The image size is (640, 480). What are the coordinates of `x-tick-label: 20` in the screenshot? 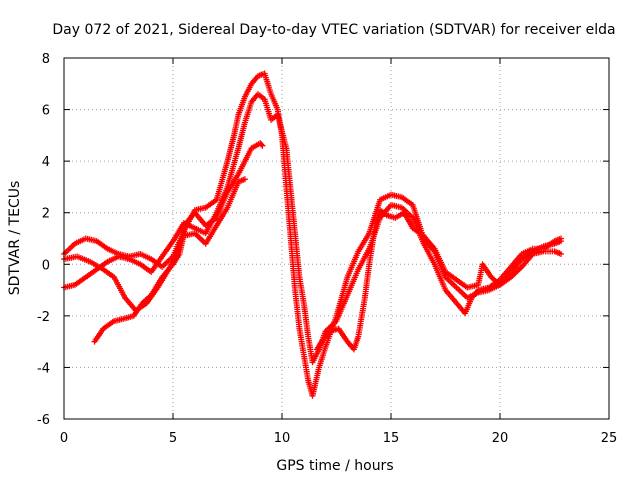 It's located at (500, 438).